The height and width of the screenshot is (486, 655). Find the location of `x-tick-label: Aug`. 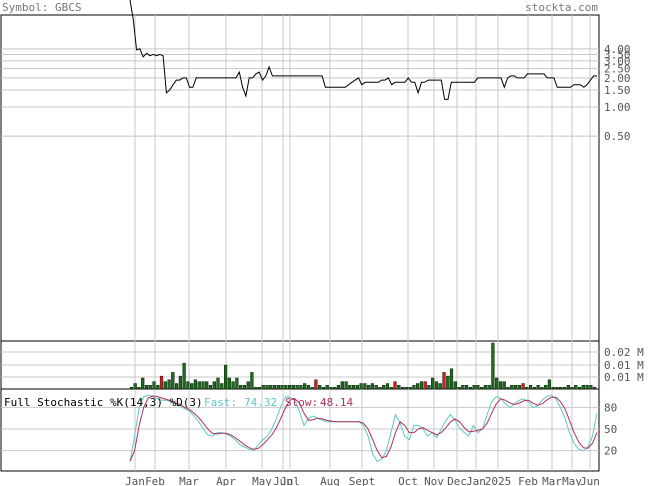

x-tick-label: Aug is located at coordinates (330, 480).